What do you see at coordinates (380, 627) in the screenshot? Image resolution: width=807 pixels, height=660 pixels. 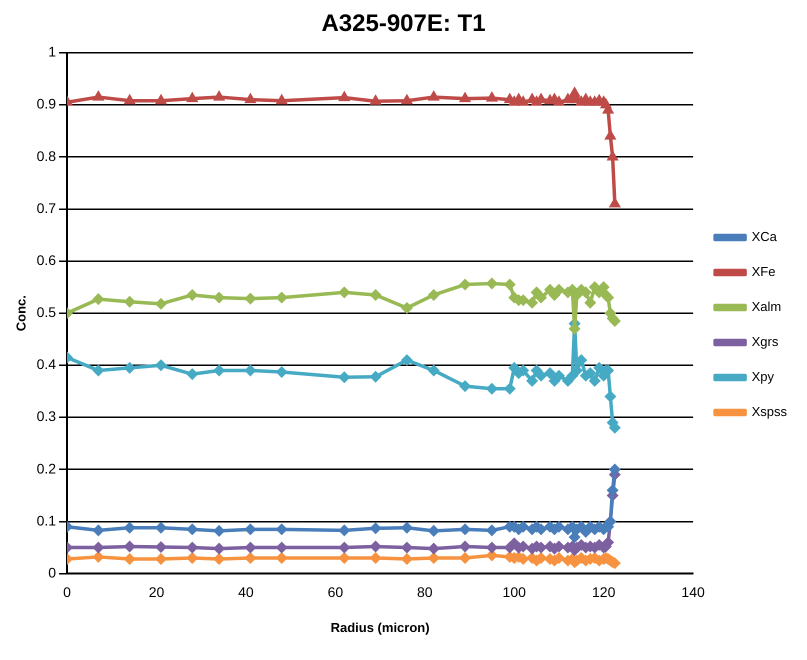 I see `x-axis-title: Radius (micron)` at bounding box center [380, 627].